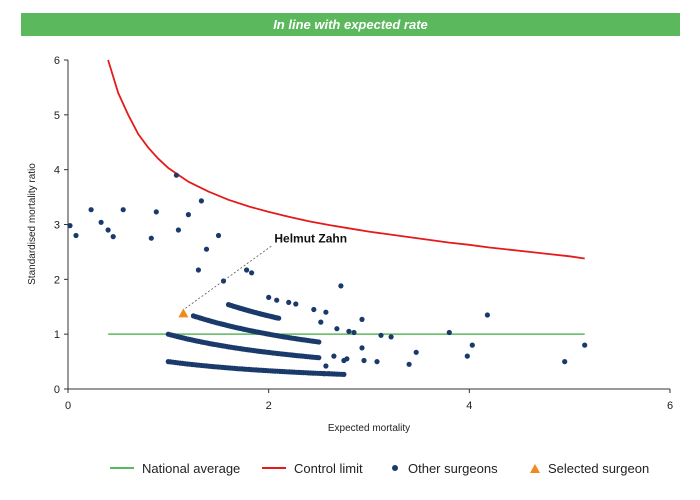 The height and width of the screenshot is (500, 700). Describe the element at coordinates (57, 226) in the screenshot. I see `y-tick-label: 3` at that location.